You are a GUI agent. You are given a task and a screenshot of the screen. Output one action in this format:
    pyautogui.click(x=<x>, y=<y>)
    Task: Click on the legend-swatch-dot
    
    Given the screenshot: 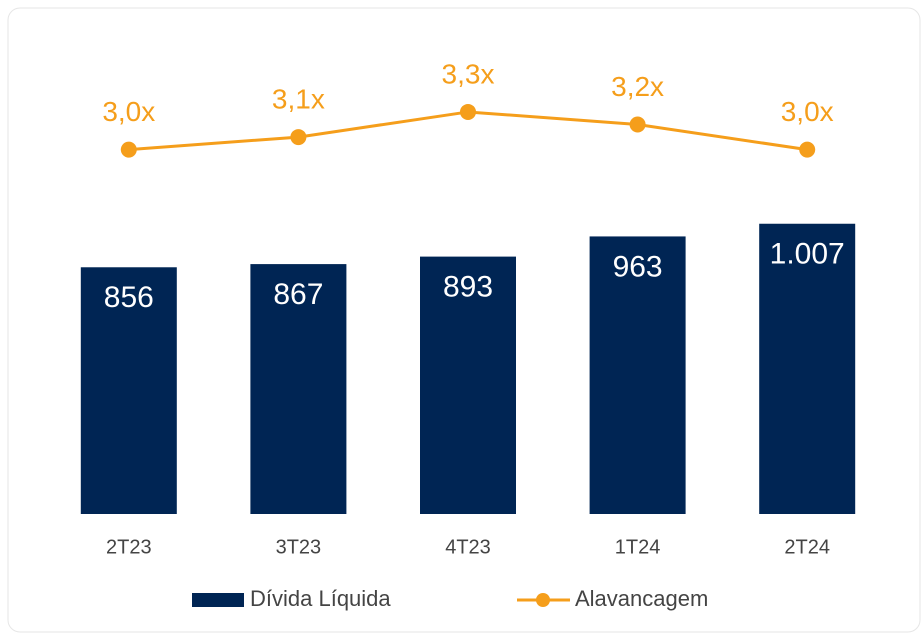 What is the action you would take?
    pyautogui.click(x=543, y=600)
    